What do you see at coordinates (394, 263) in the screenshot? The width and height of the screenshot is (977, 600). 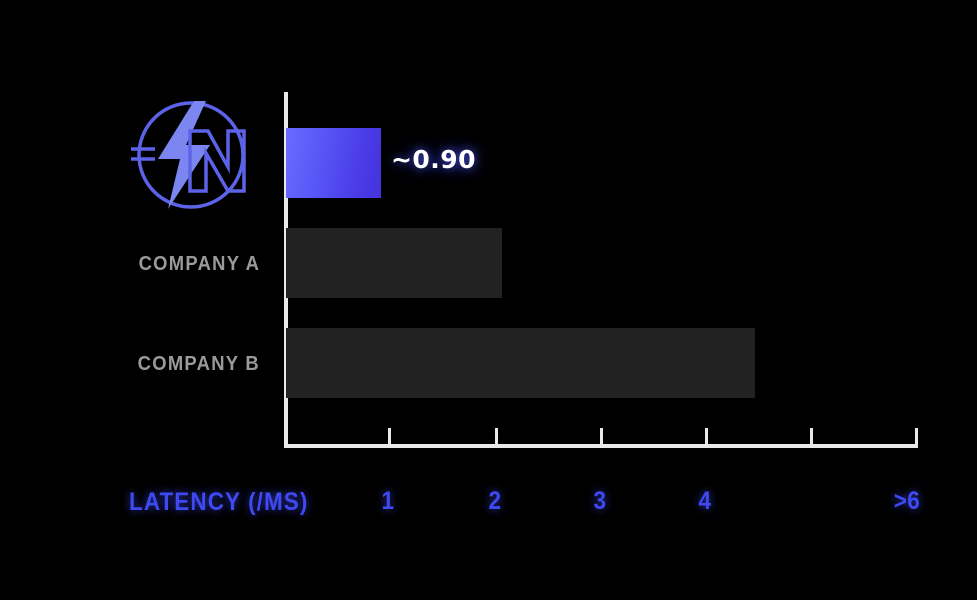 I see `bar-company-a` at bounding box center [394, 263].